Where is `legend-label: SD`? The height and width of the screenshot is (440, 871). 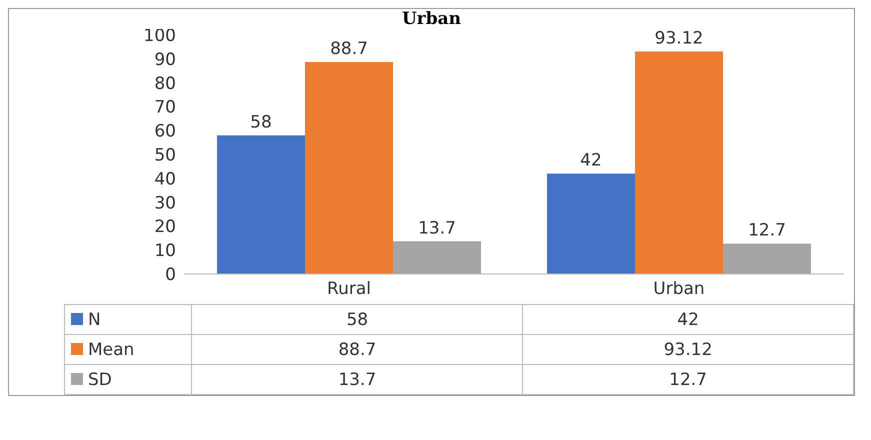
legend-label: SD is located at coordinates (128, 379).